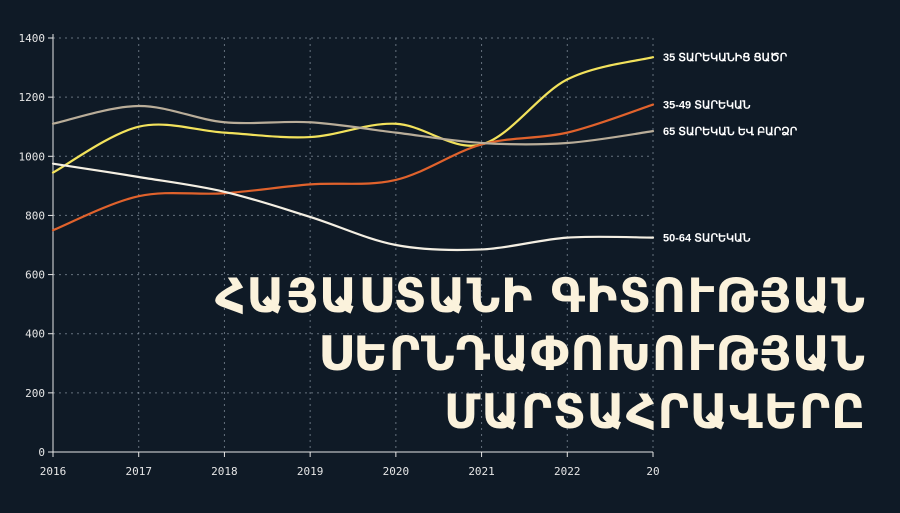 The width and height of the screenshot is (900, 513). Describe the element at coordinates (32, 97) in the screenshot. I see `y-tick-label: 1200` at that location.